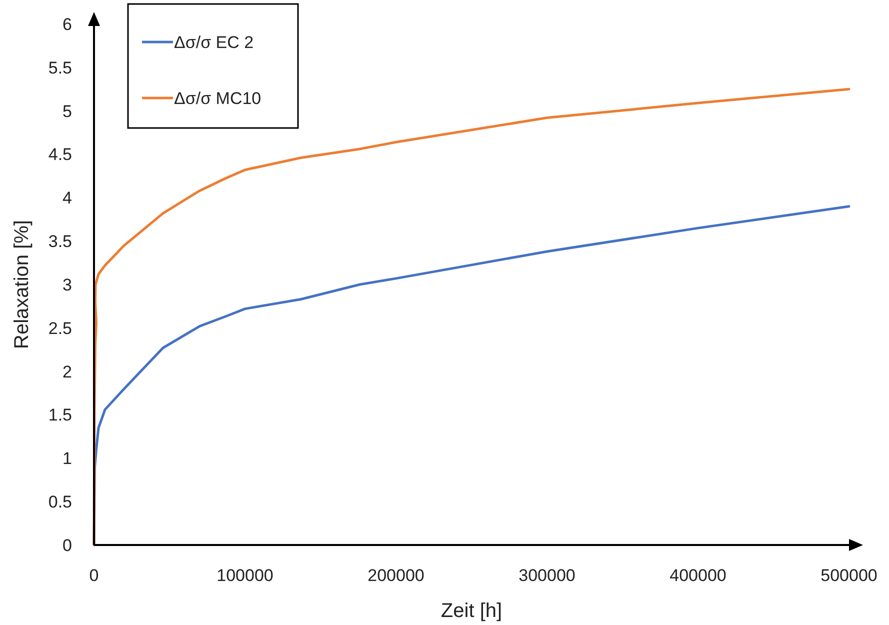  What do you see at coordinates (60, 502) in the screenshot?
I see `y-tick-label: 0.5` at bounding box center [60, 502].